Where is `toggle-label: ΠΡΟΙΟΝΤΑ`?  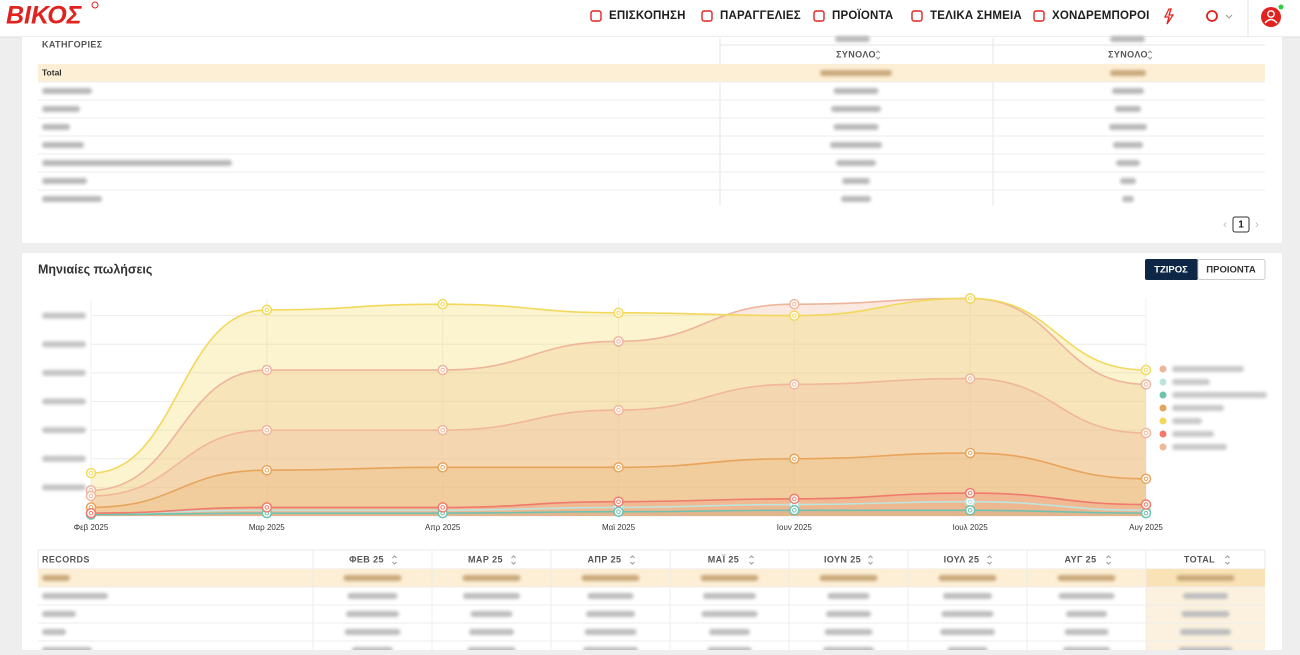
toggle-label: ΠΡΟΙΟΝΤΑ is located at coordinates (1231, 270).